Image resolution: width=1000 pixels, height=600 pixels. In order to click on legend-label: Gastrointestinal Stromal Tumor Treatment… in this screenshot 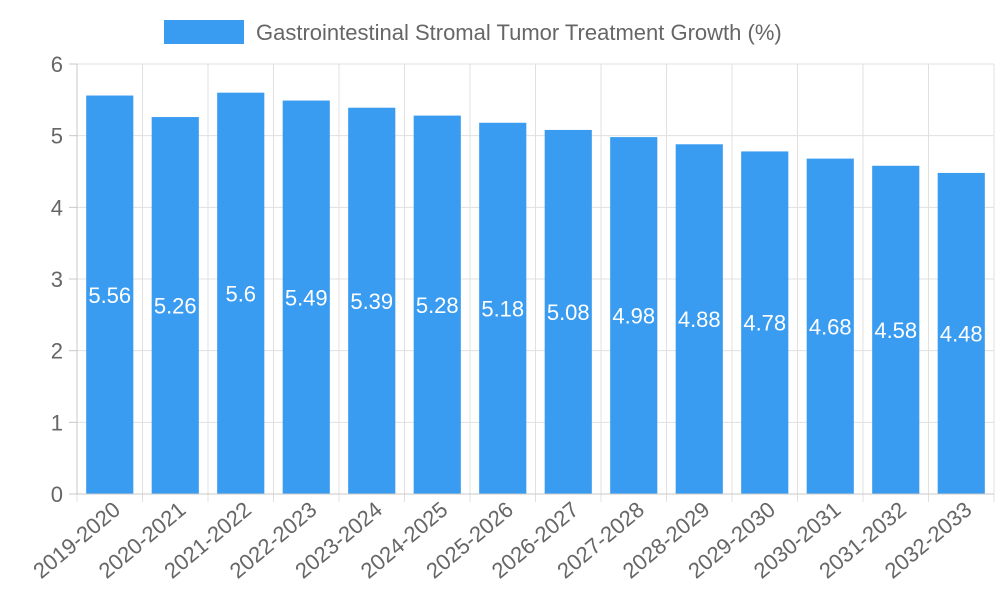, I will do `click(519, 32)`.